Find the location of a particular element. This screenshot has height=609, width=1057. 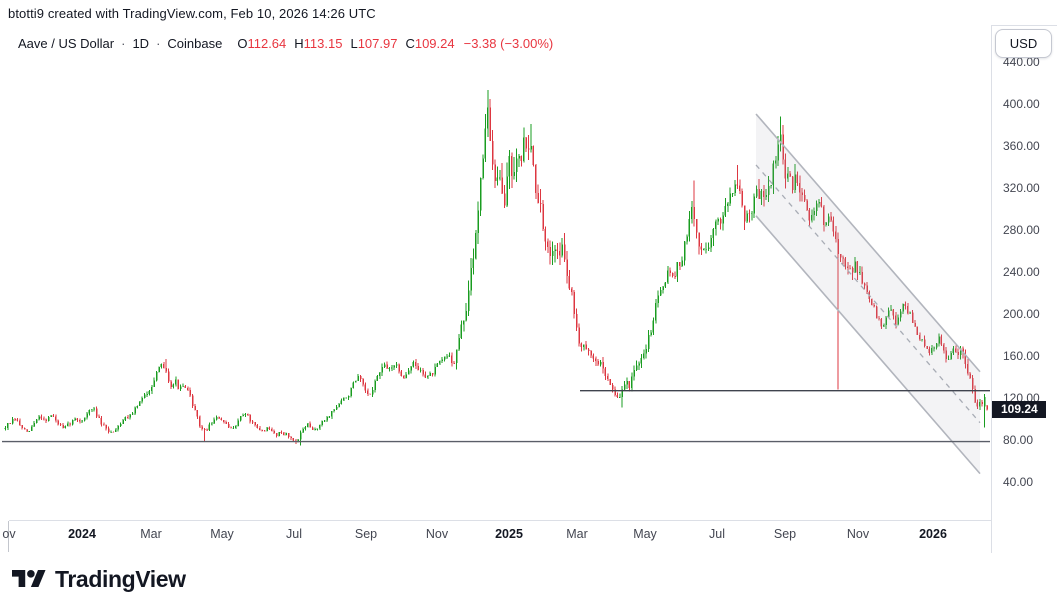

price-change: −3.38 (−3.00%) is located at coordinates (508, 43).